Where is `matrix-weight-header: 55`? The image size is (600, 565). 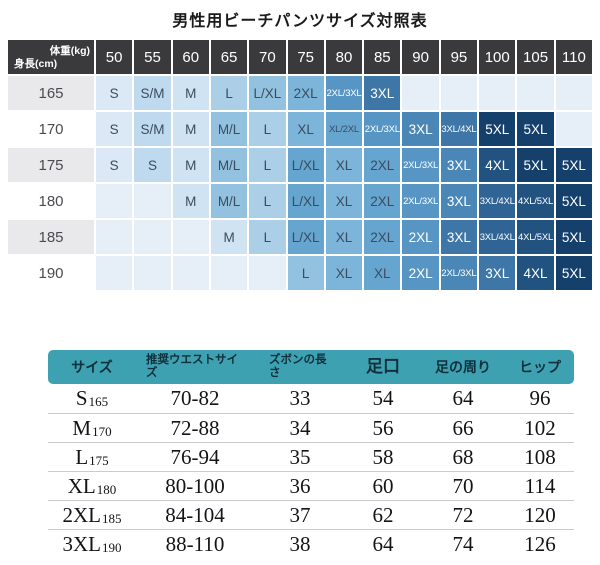 matrix-weight-header: 55 is located at coordinates (152, 57).